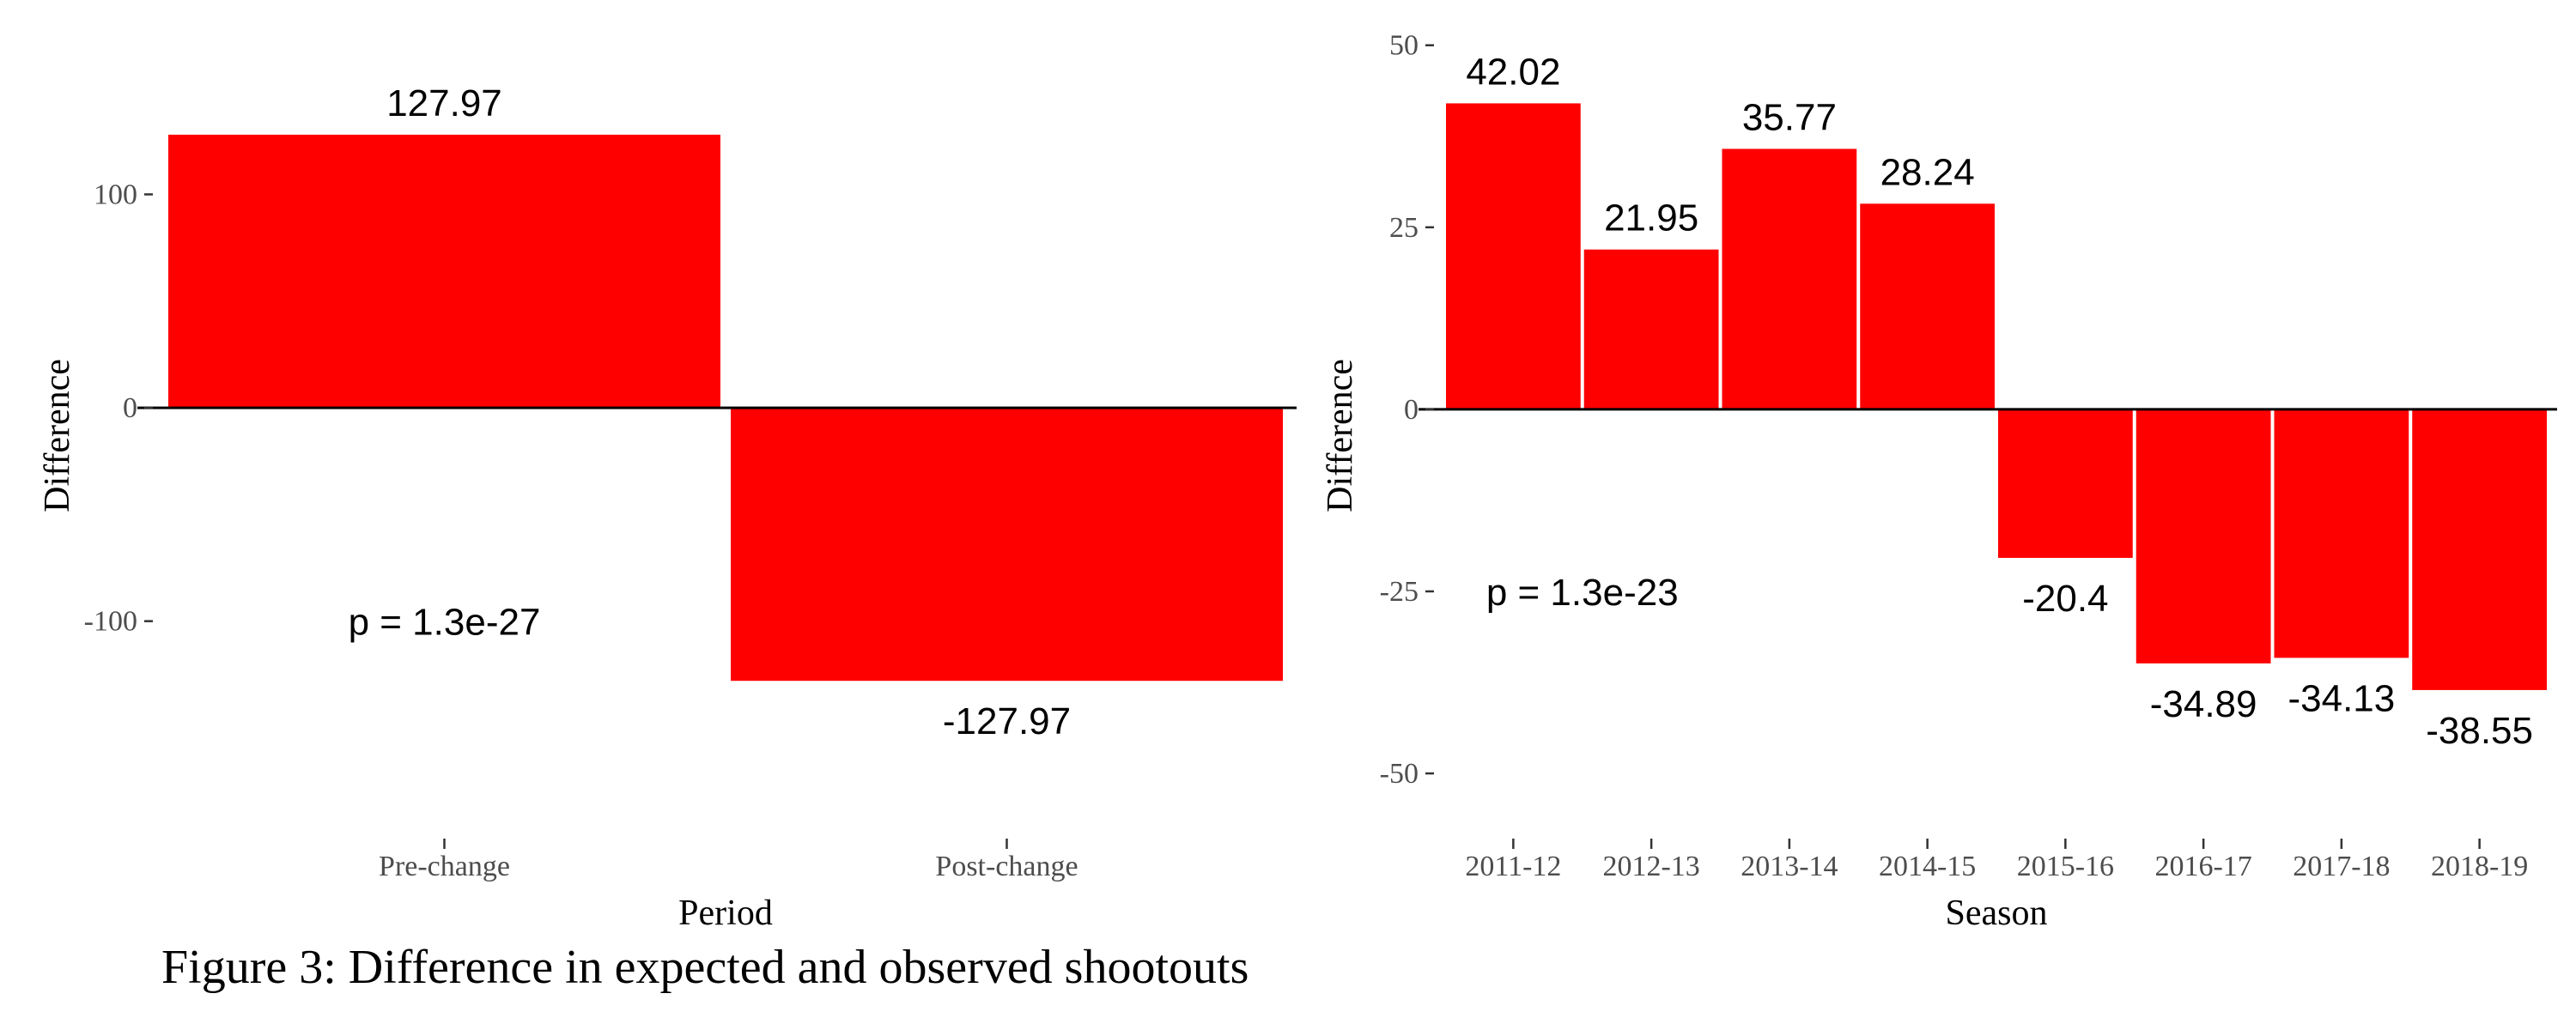 Image resolution: width=2576 pixels, height=1030 pixels. What do you see at coordinates (116, 194) in the screenshot?
I see `y-tick-label: 100` at bounding box center [116, 194].